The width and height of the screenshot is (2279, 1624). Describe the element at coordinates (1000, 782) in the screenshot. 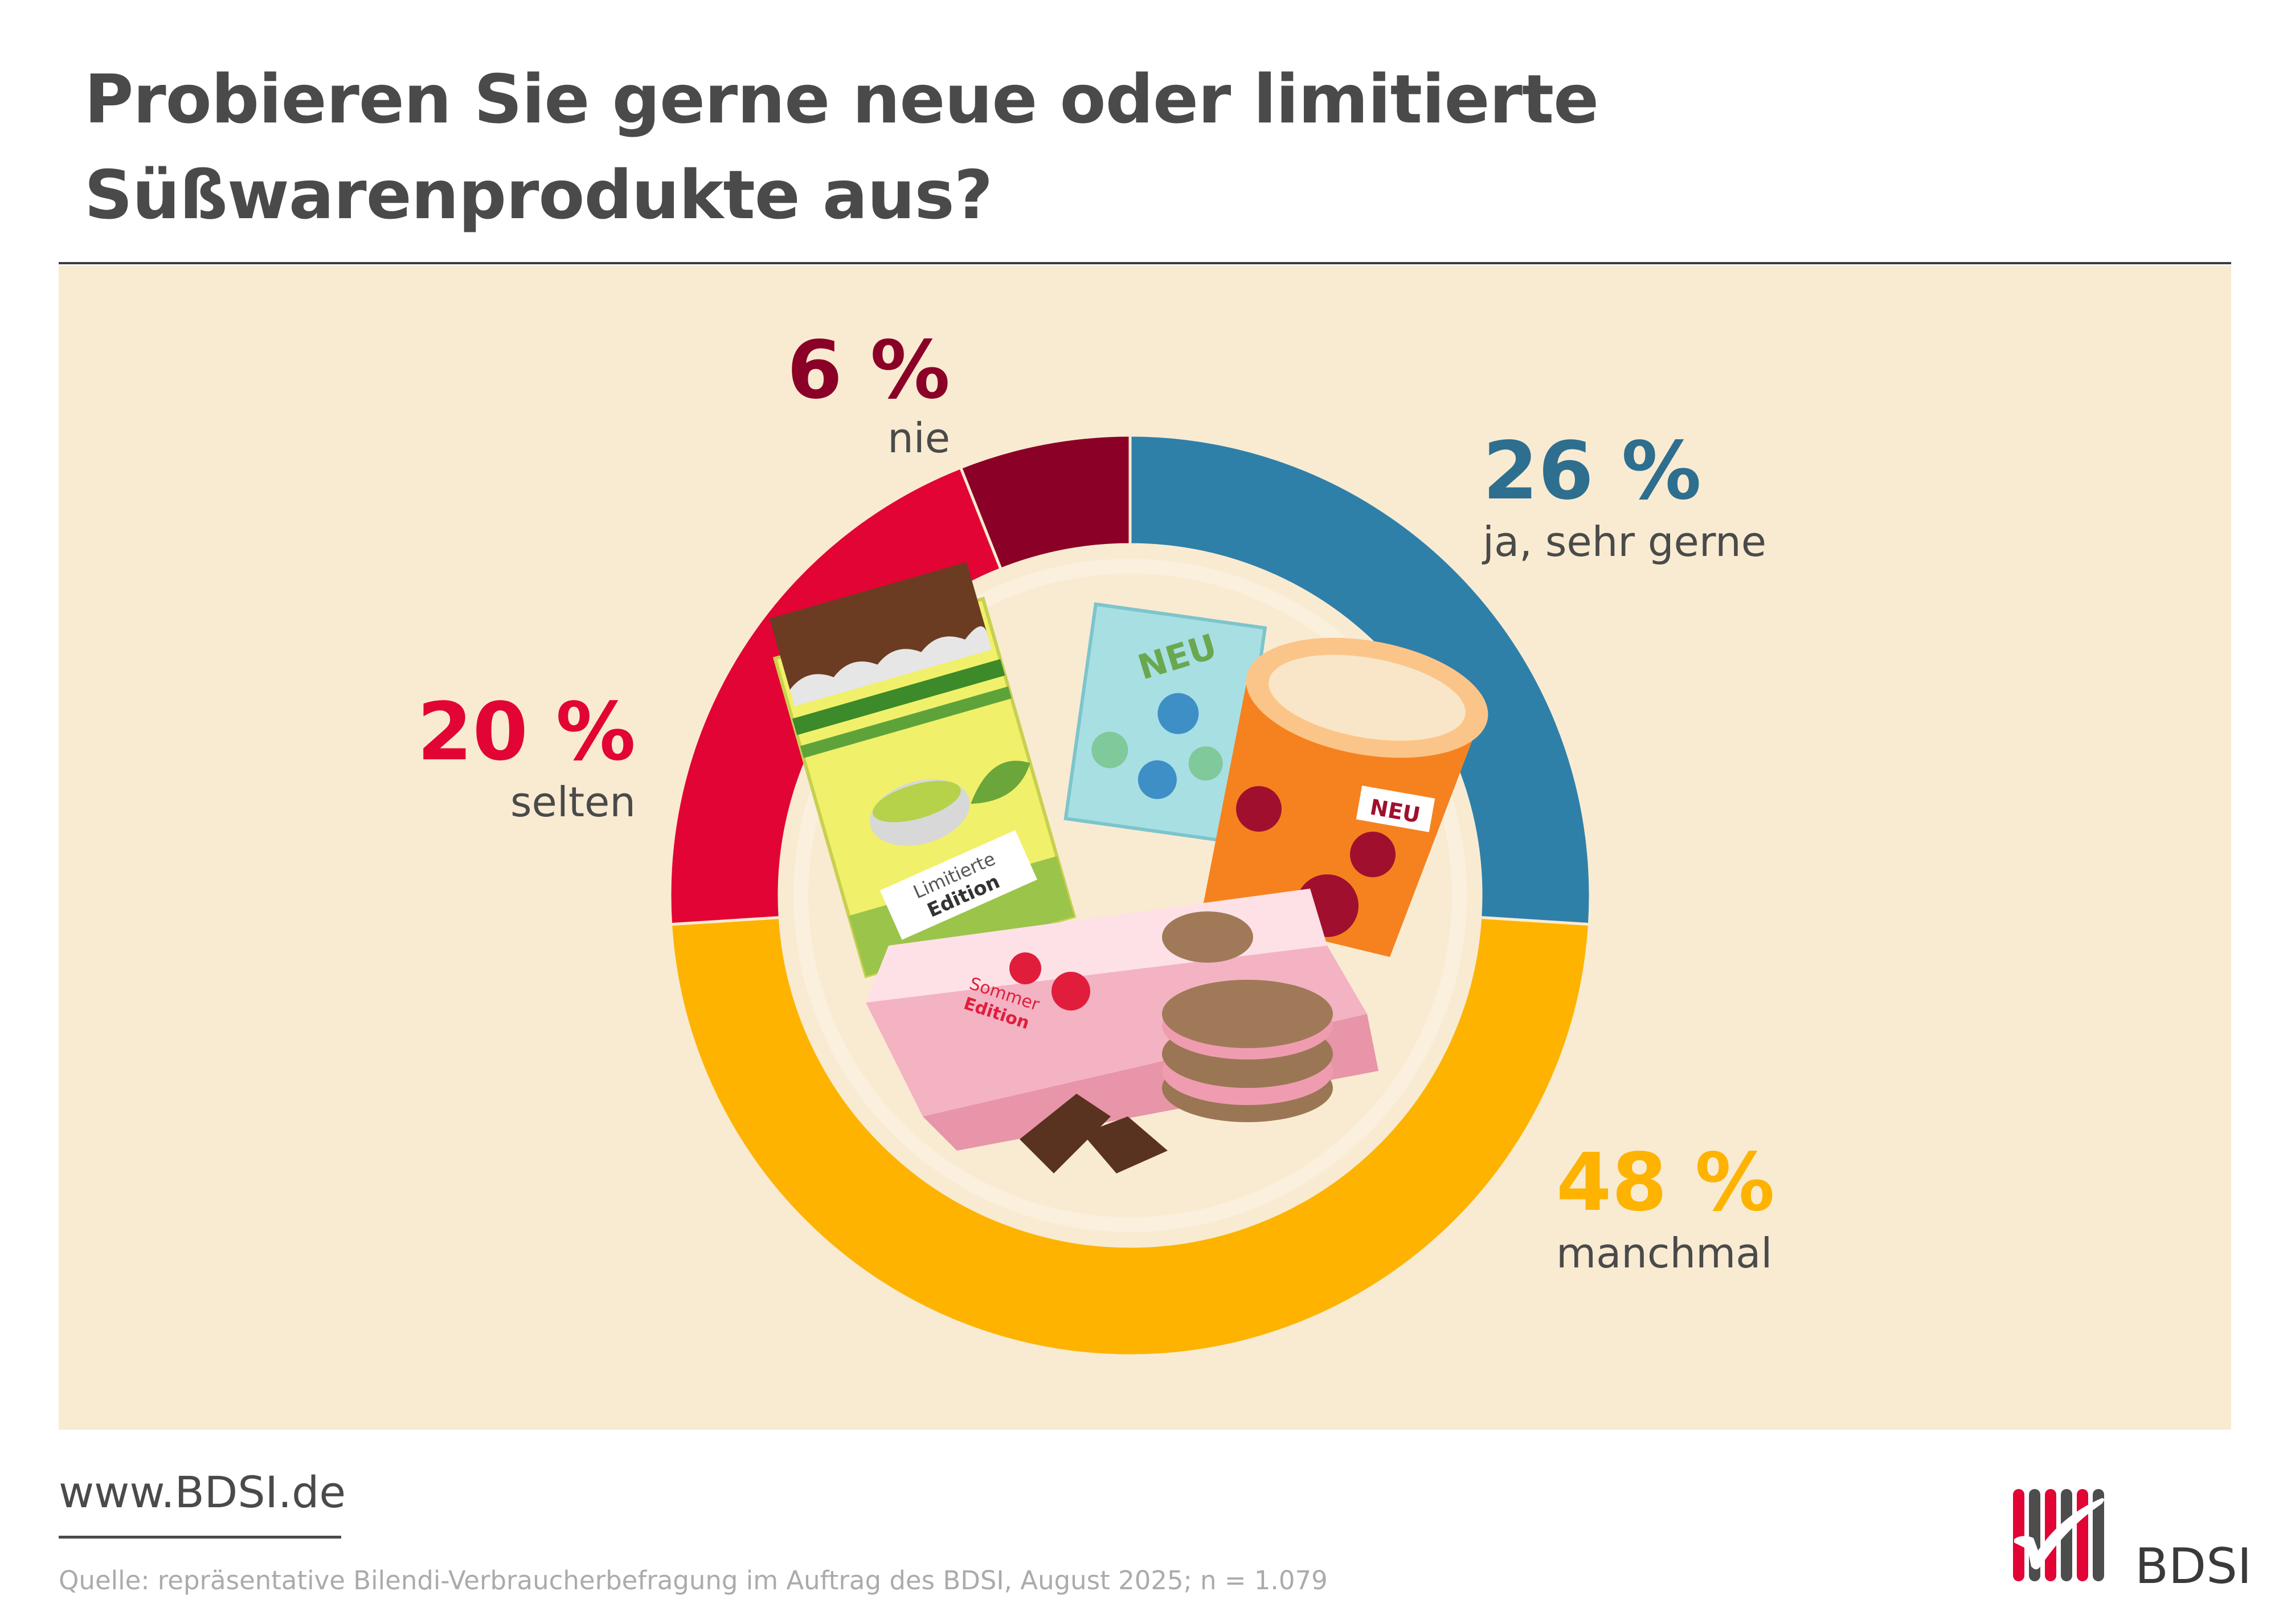

I see `leaf` at that location.